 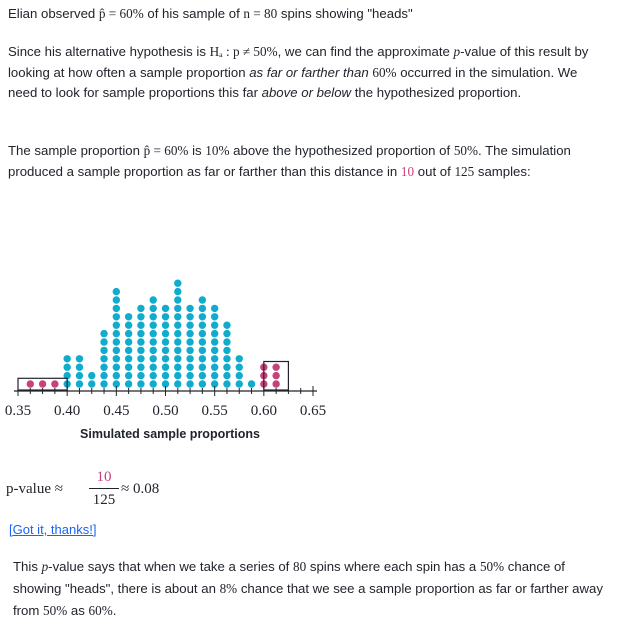 What do you see at coordinates (45, 566) in the screenshot?
I see `concl-p: p` at bounding box center [45, 566].